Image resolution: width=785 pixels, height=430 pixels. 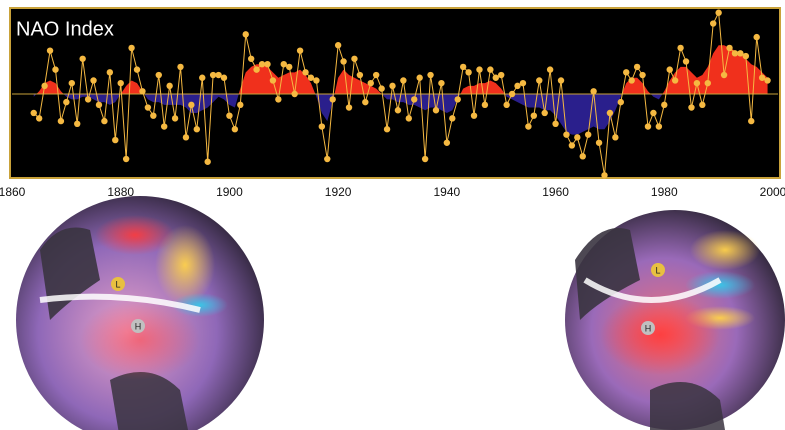 What do you see at coordinates (447, 192) in the screenshot?
I see `x-tick-label: 1940` at bounding box center [447, 192].